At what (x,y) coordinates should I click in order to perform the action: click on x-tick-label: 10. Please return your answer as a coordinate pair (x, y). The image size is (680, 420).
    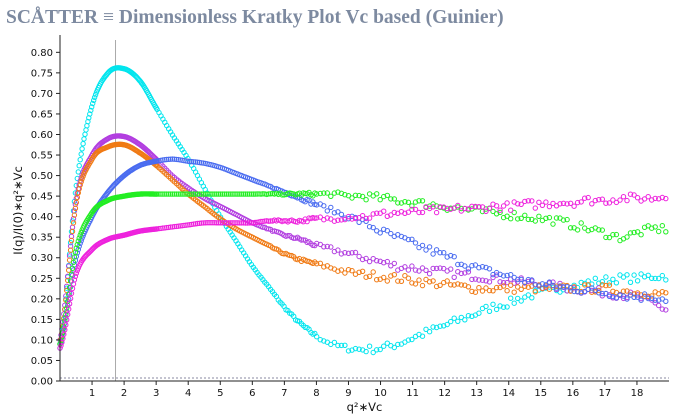
    Looking at the image, I should click on (380, 393).